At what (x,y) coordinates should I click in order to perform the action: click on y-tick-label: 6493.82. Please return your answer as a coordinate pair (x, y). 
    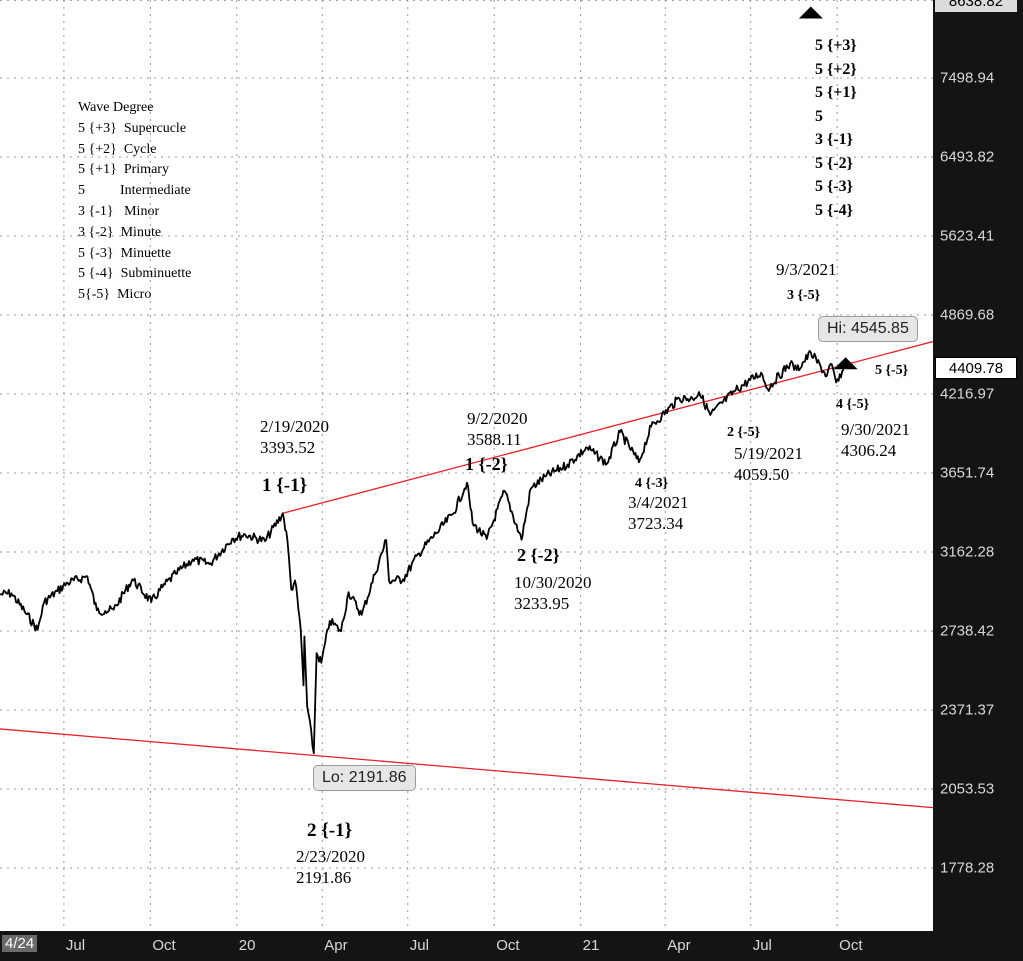
    Looking at the image, I should click on (967, 157).